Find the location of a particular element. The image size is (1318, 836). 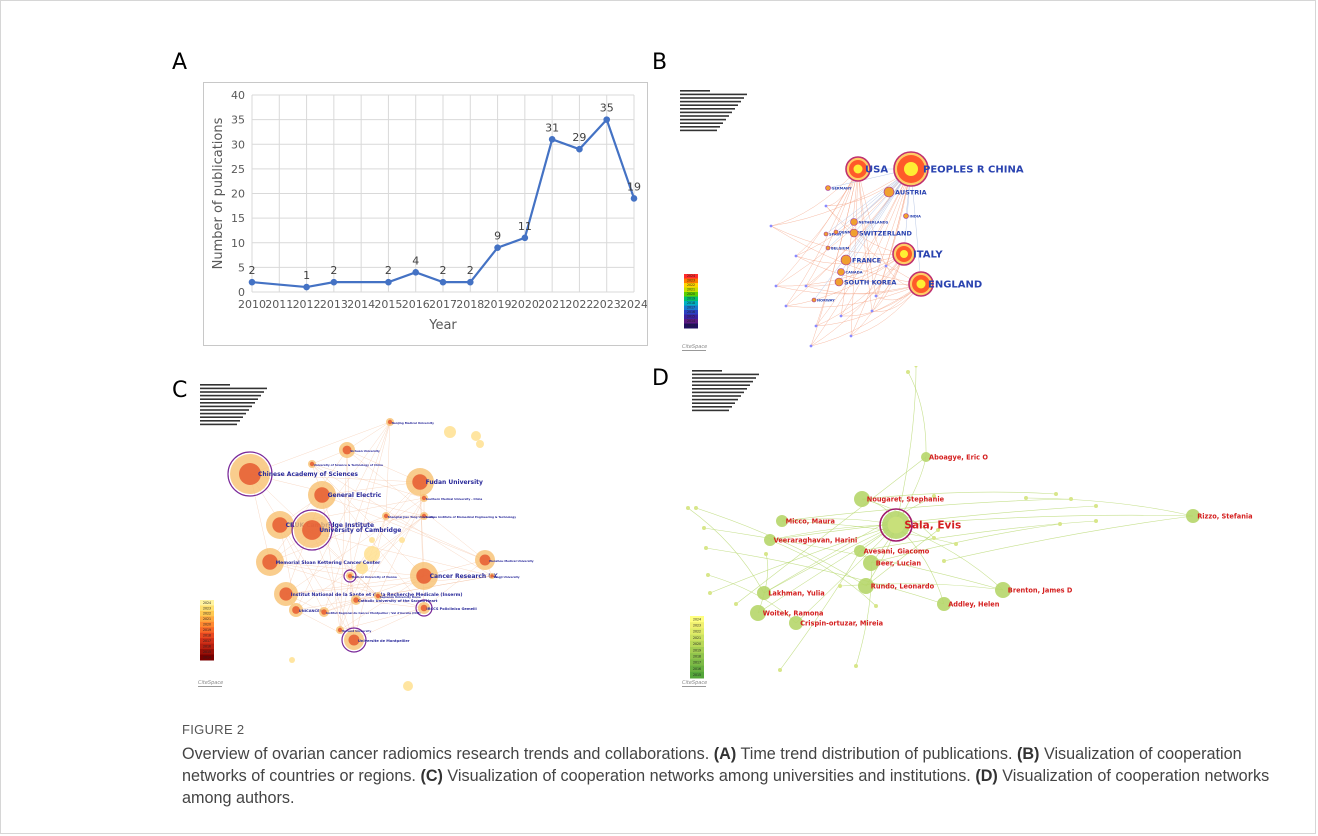

institution-label: UNICANCER is located at coordinates (311, 611).